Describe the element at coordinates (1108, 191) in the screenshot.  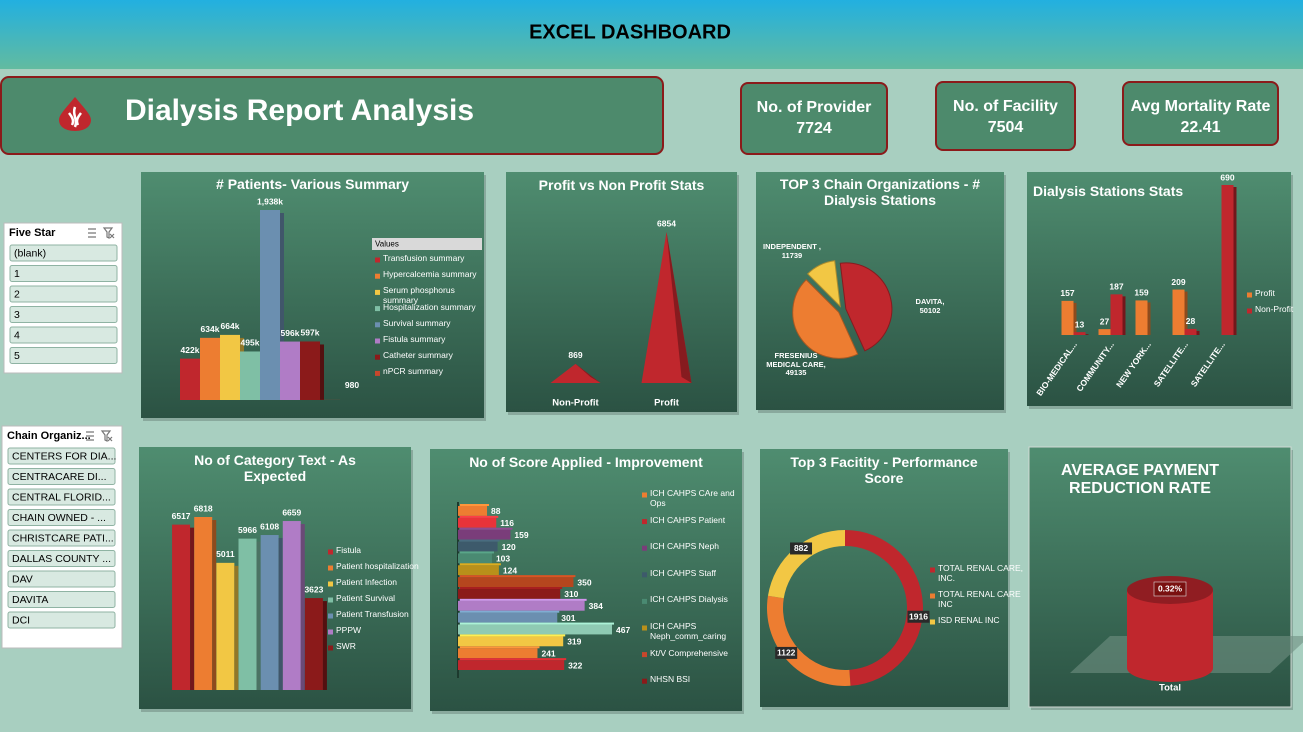
I see `chart-title: Dialysis Stations Stats` at that location.